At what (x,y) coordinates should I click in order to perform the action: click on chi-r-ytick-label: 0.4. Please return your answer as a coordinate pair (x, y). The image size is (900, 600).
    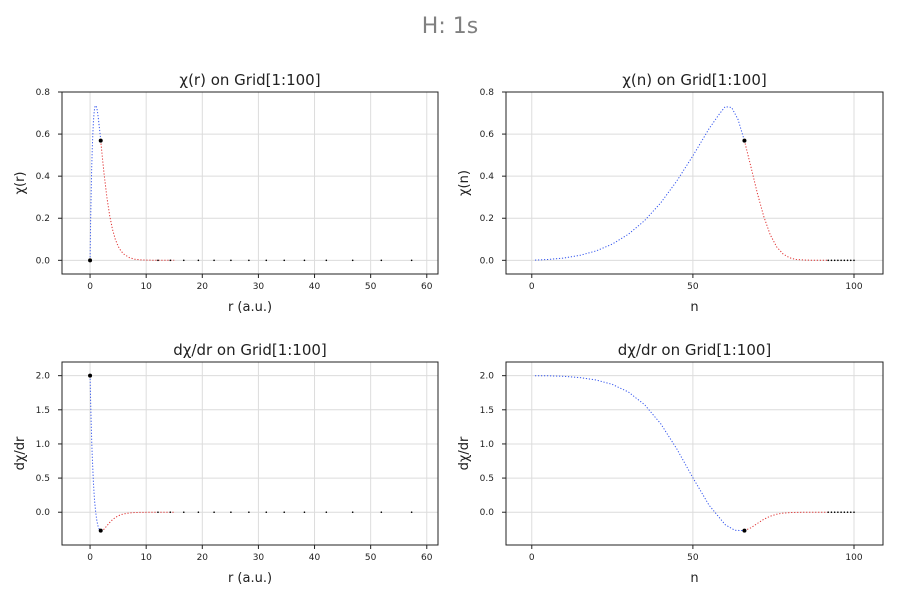
    Looking at the image, I should click on (43, 177).